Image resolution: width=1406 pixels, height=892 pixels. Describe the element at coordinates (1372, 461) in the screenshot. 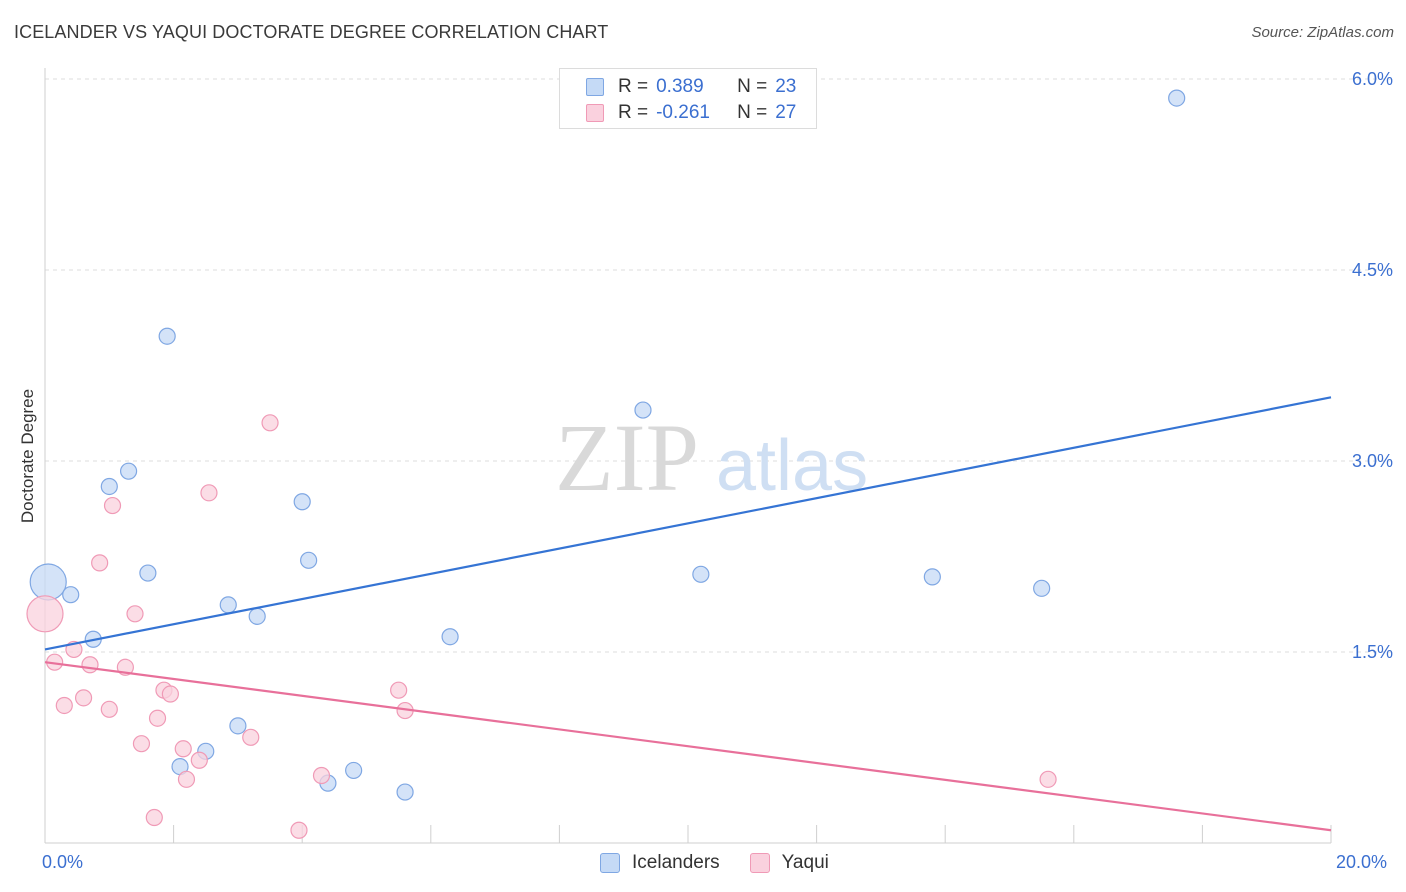

I see `y-tick-label-1: 3.0%` at that location.